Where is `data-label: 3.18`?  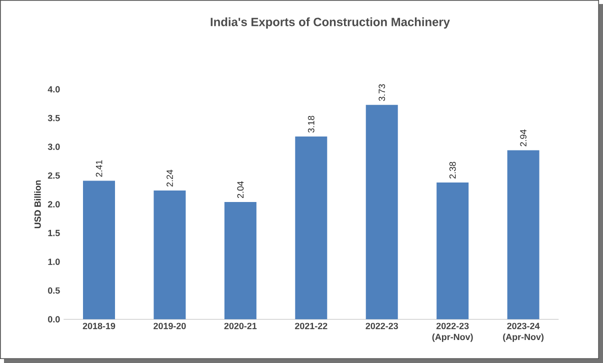
data-label: 3.18 is located at coordinates (311, 124).